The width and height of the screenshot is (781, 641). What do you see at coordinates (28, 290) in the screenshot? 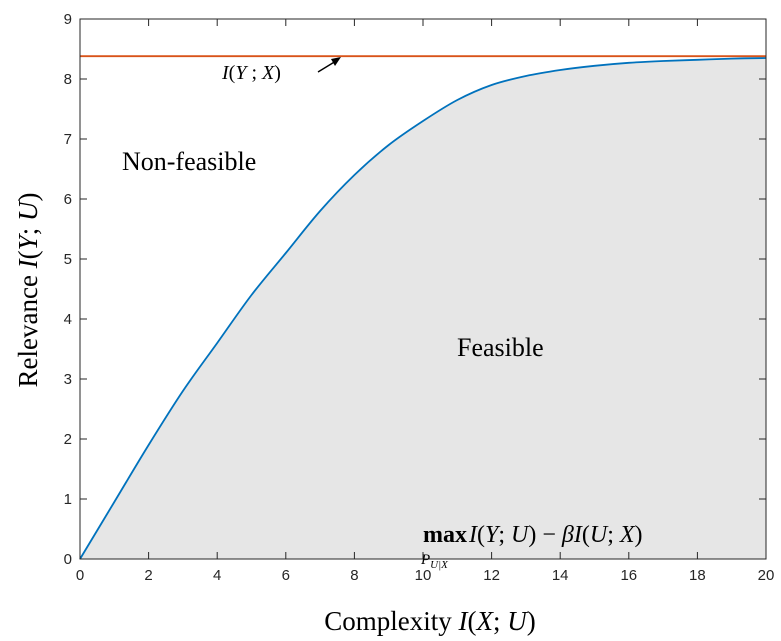
I see `y-axis-label: Relevance I(Y; U)` at bounding box center [28, 290].